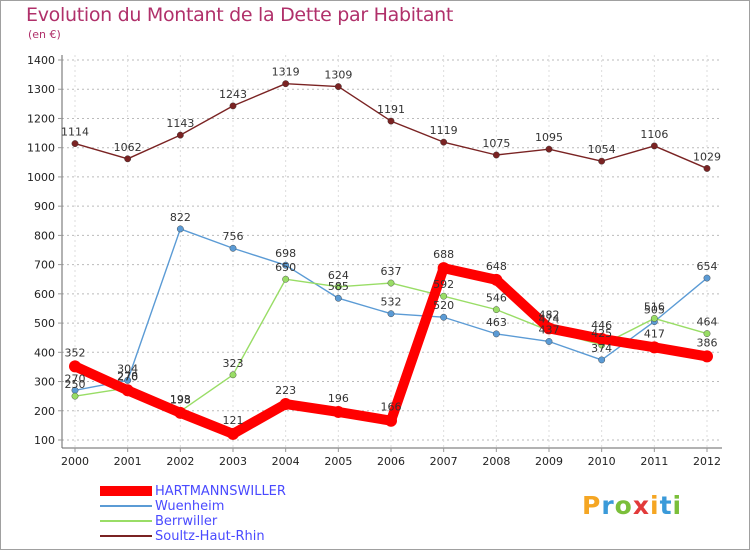 The width and height of the screenshot is (750, 550). What do you see at coordinates (632, 505) in the screenshot?
I see `proxiti-logo: Proxiti` at bounding box center [632, 505].